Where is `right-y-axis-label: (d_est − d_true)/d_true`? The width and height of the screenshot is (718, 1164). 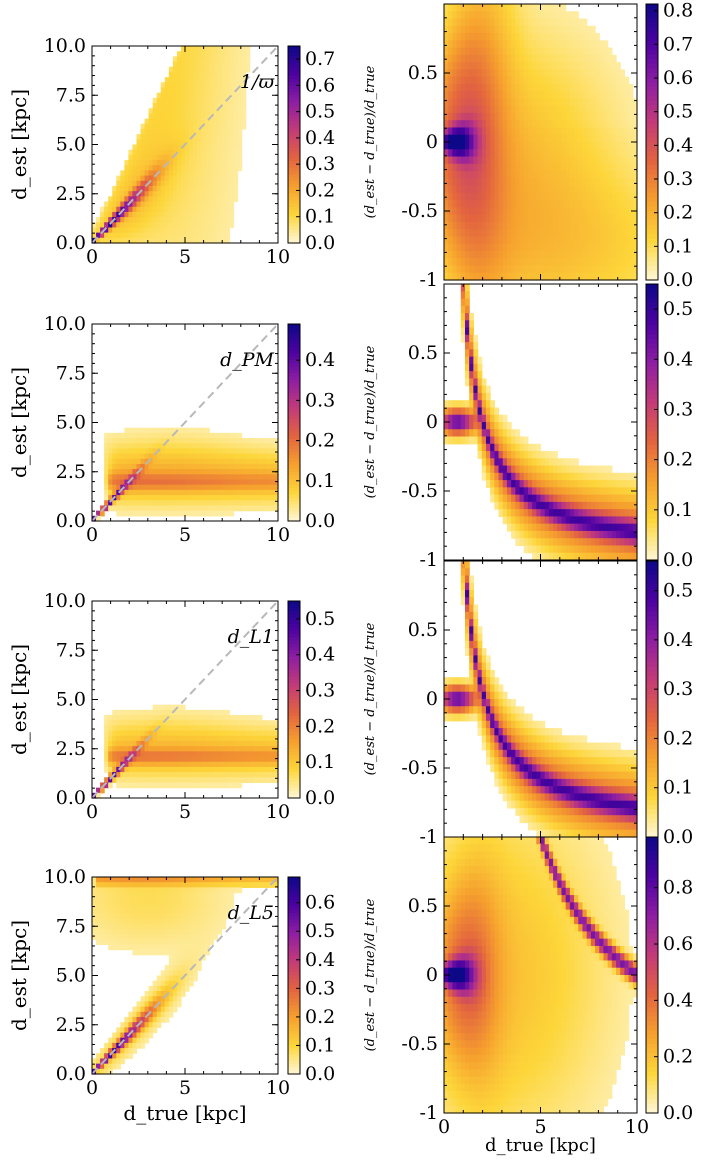 right-y-axis-label: (d_est − d_true)/d_true is located at coordinates (370, 421).